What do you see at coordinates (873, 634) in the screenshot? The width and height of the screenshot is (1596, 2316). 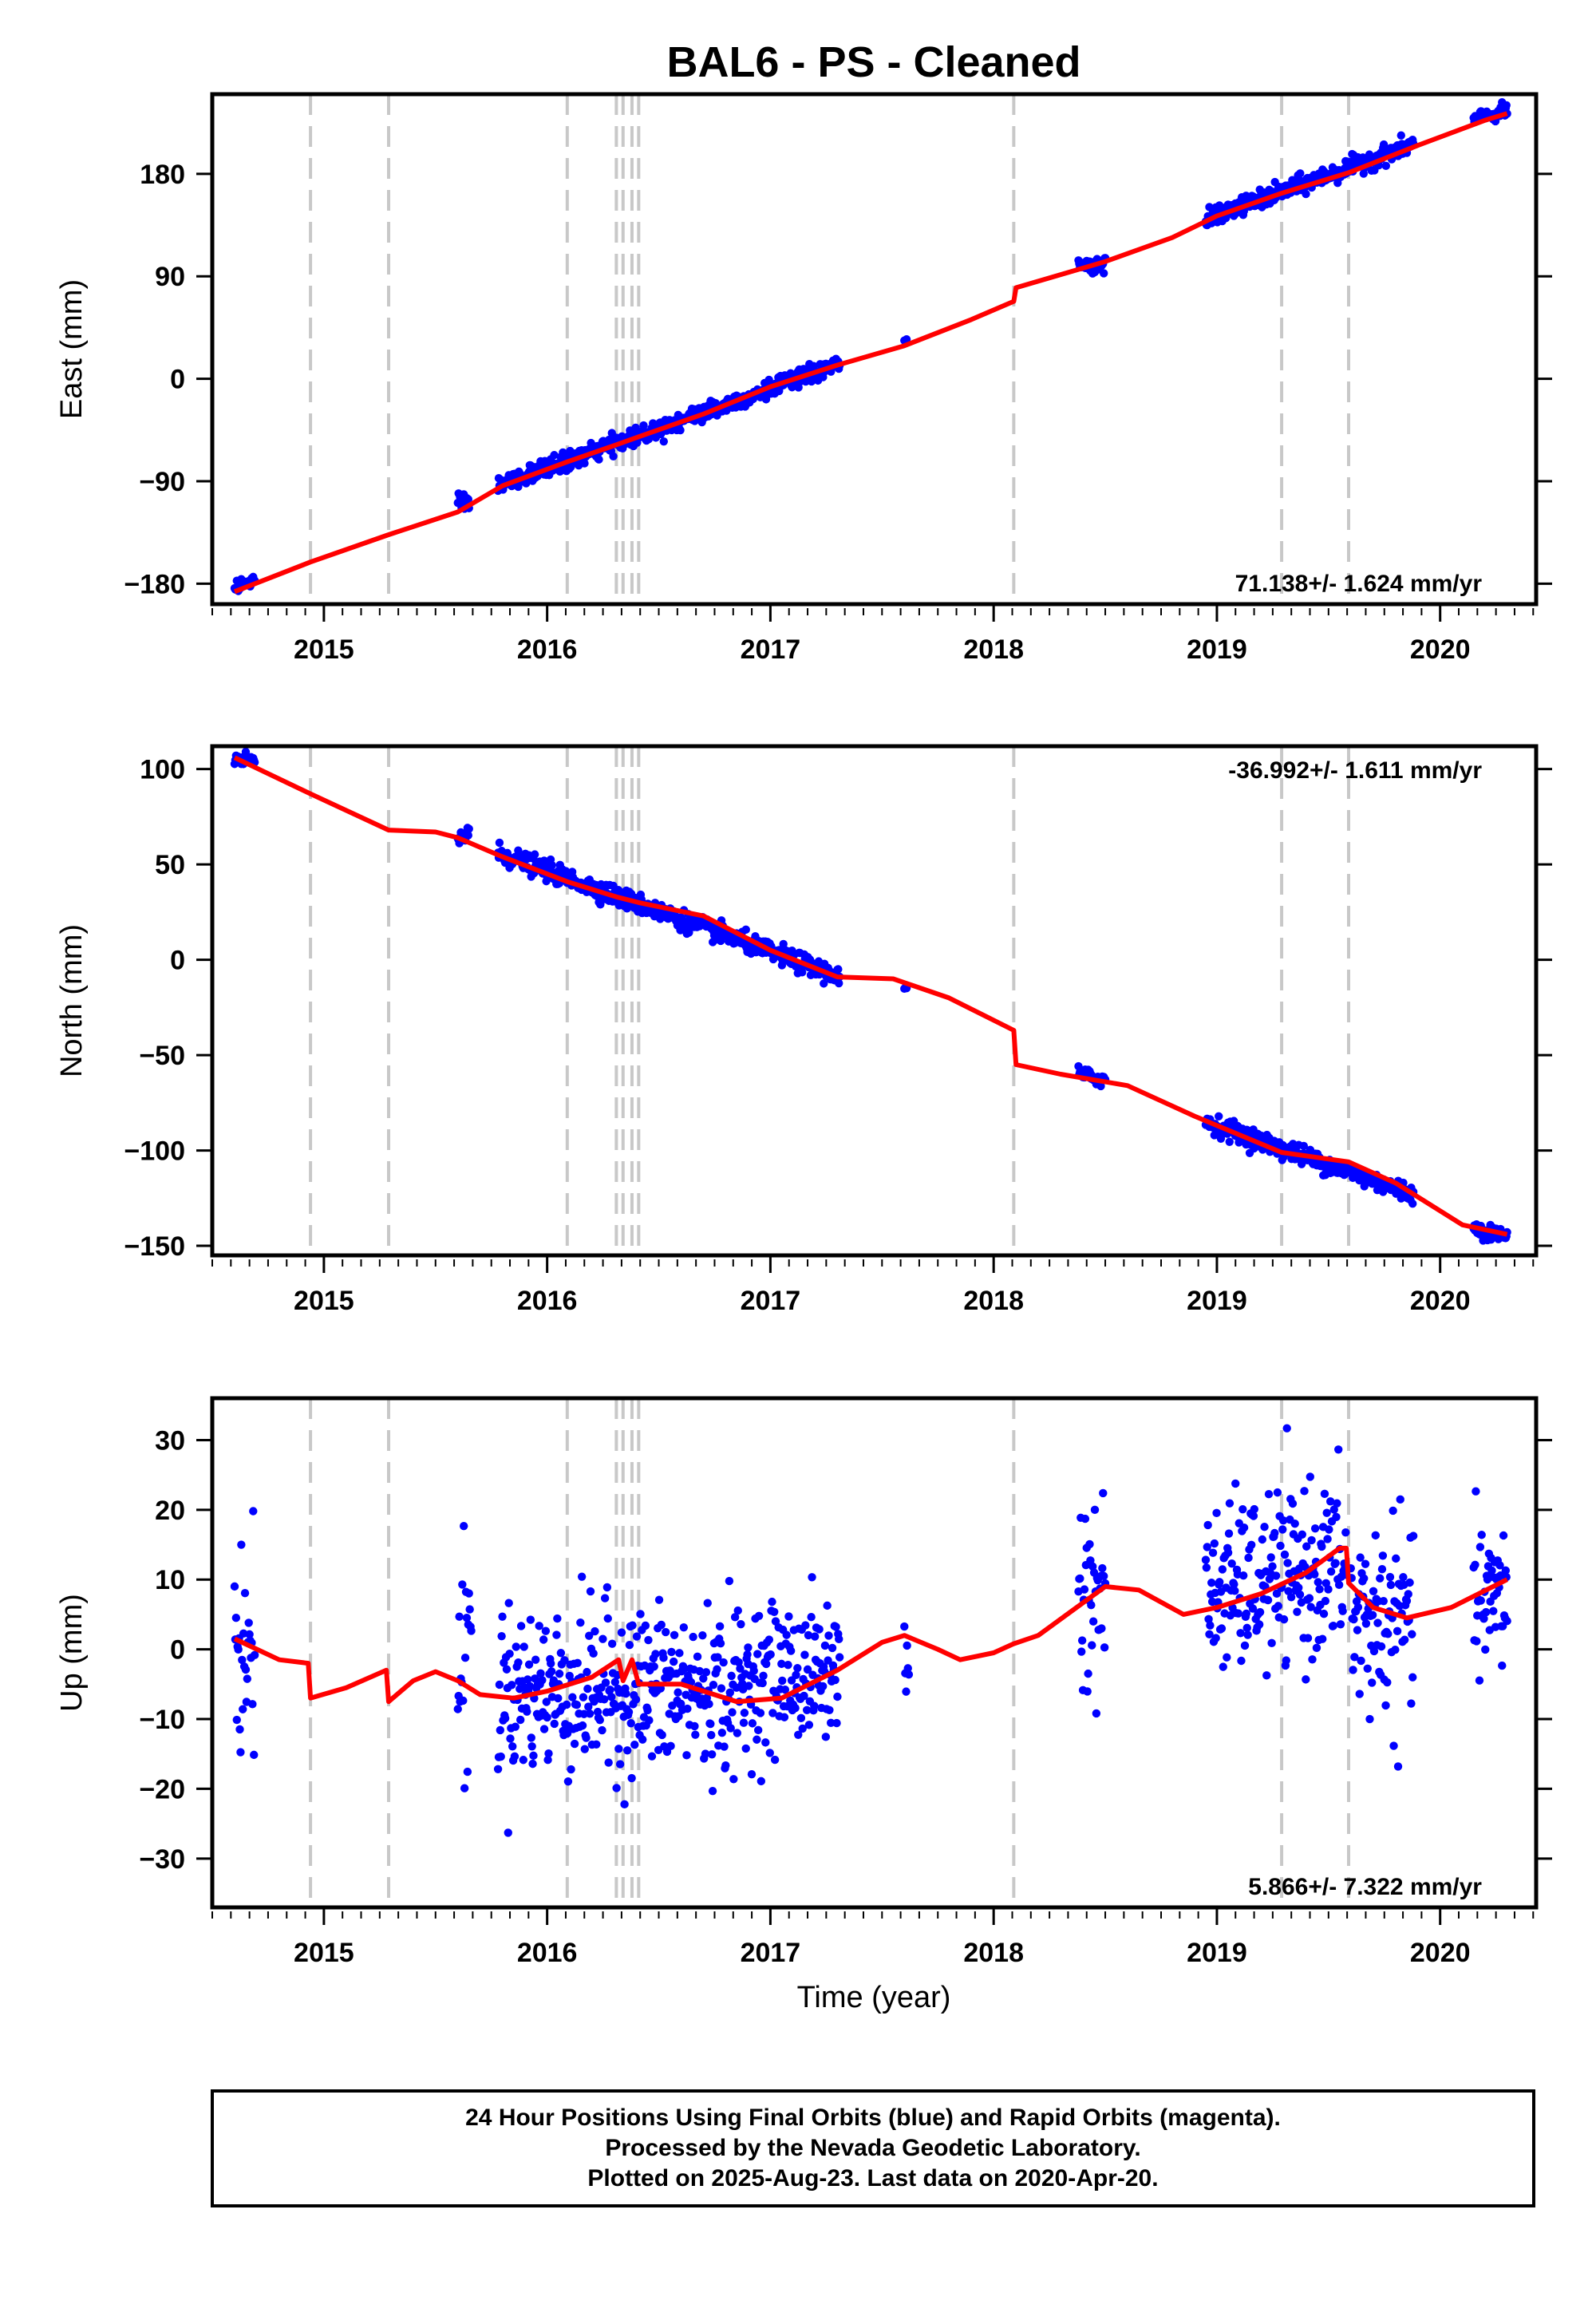 I see `x-axis: 2015 2016 2017 2018 2019 2020` at bounding box center [873, 634].